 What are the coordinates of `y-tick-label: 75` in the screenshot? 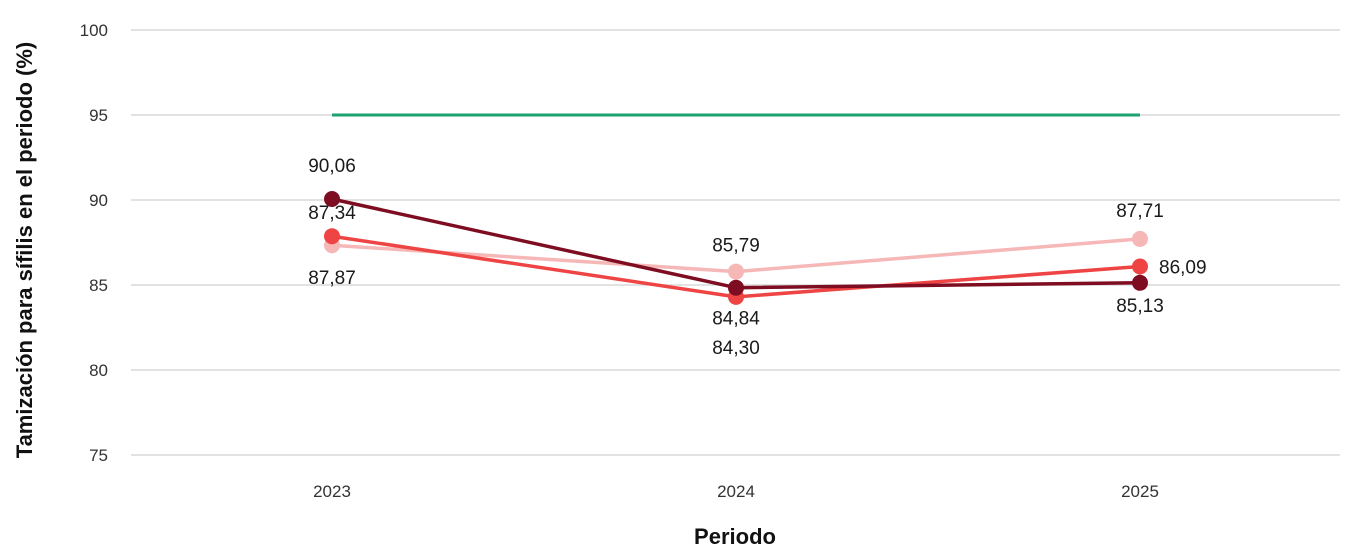 It's located at (98, 455).